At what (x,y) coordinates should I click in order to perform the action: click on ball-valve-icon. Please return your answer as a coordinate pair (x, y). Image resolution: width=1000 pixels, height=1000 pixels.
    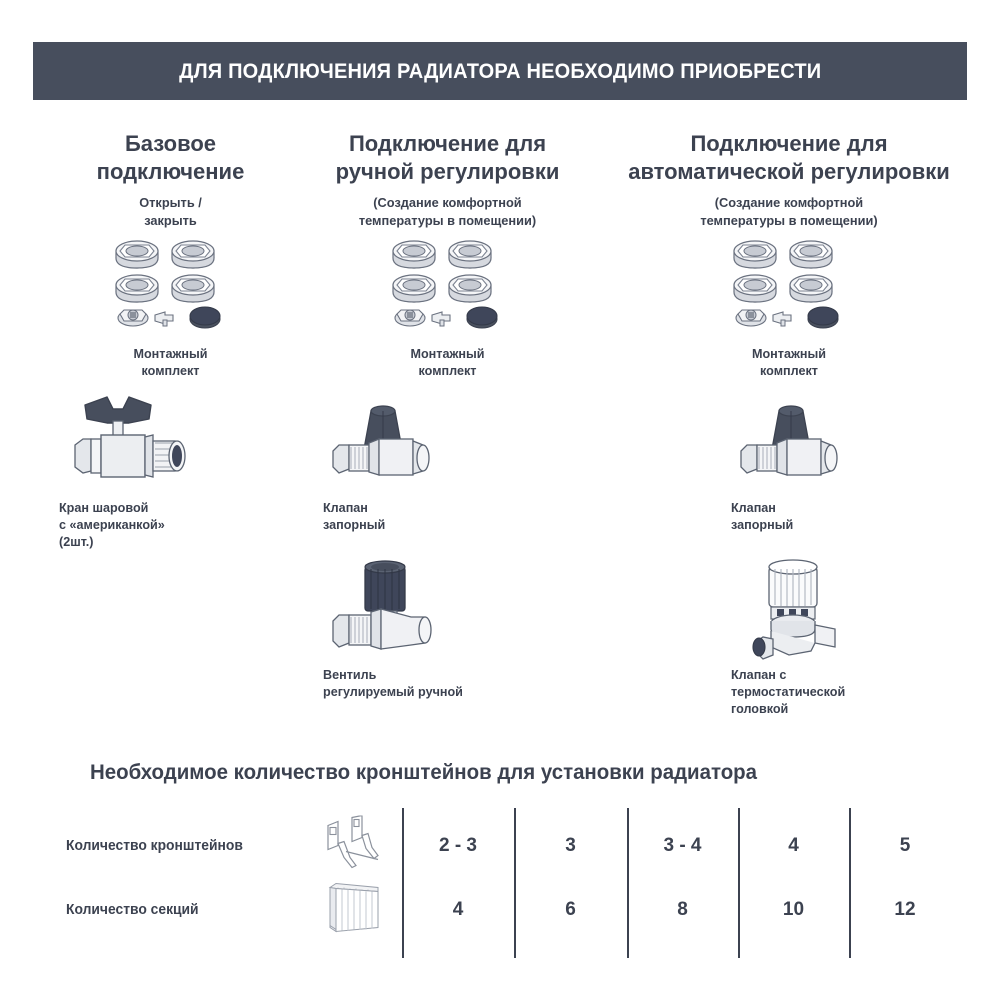
    Looking at the image, I should click on (126, 445).